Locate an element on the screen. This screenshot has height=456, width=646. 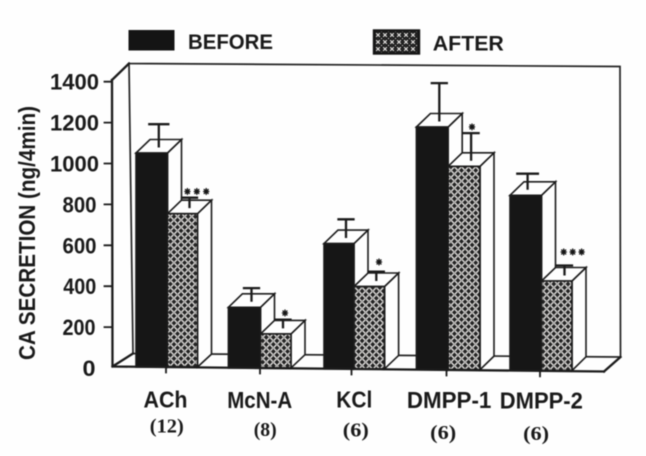
svg-text: 1200 is located at coordinates (74, 123).